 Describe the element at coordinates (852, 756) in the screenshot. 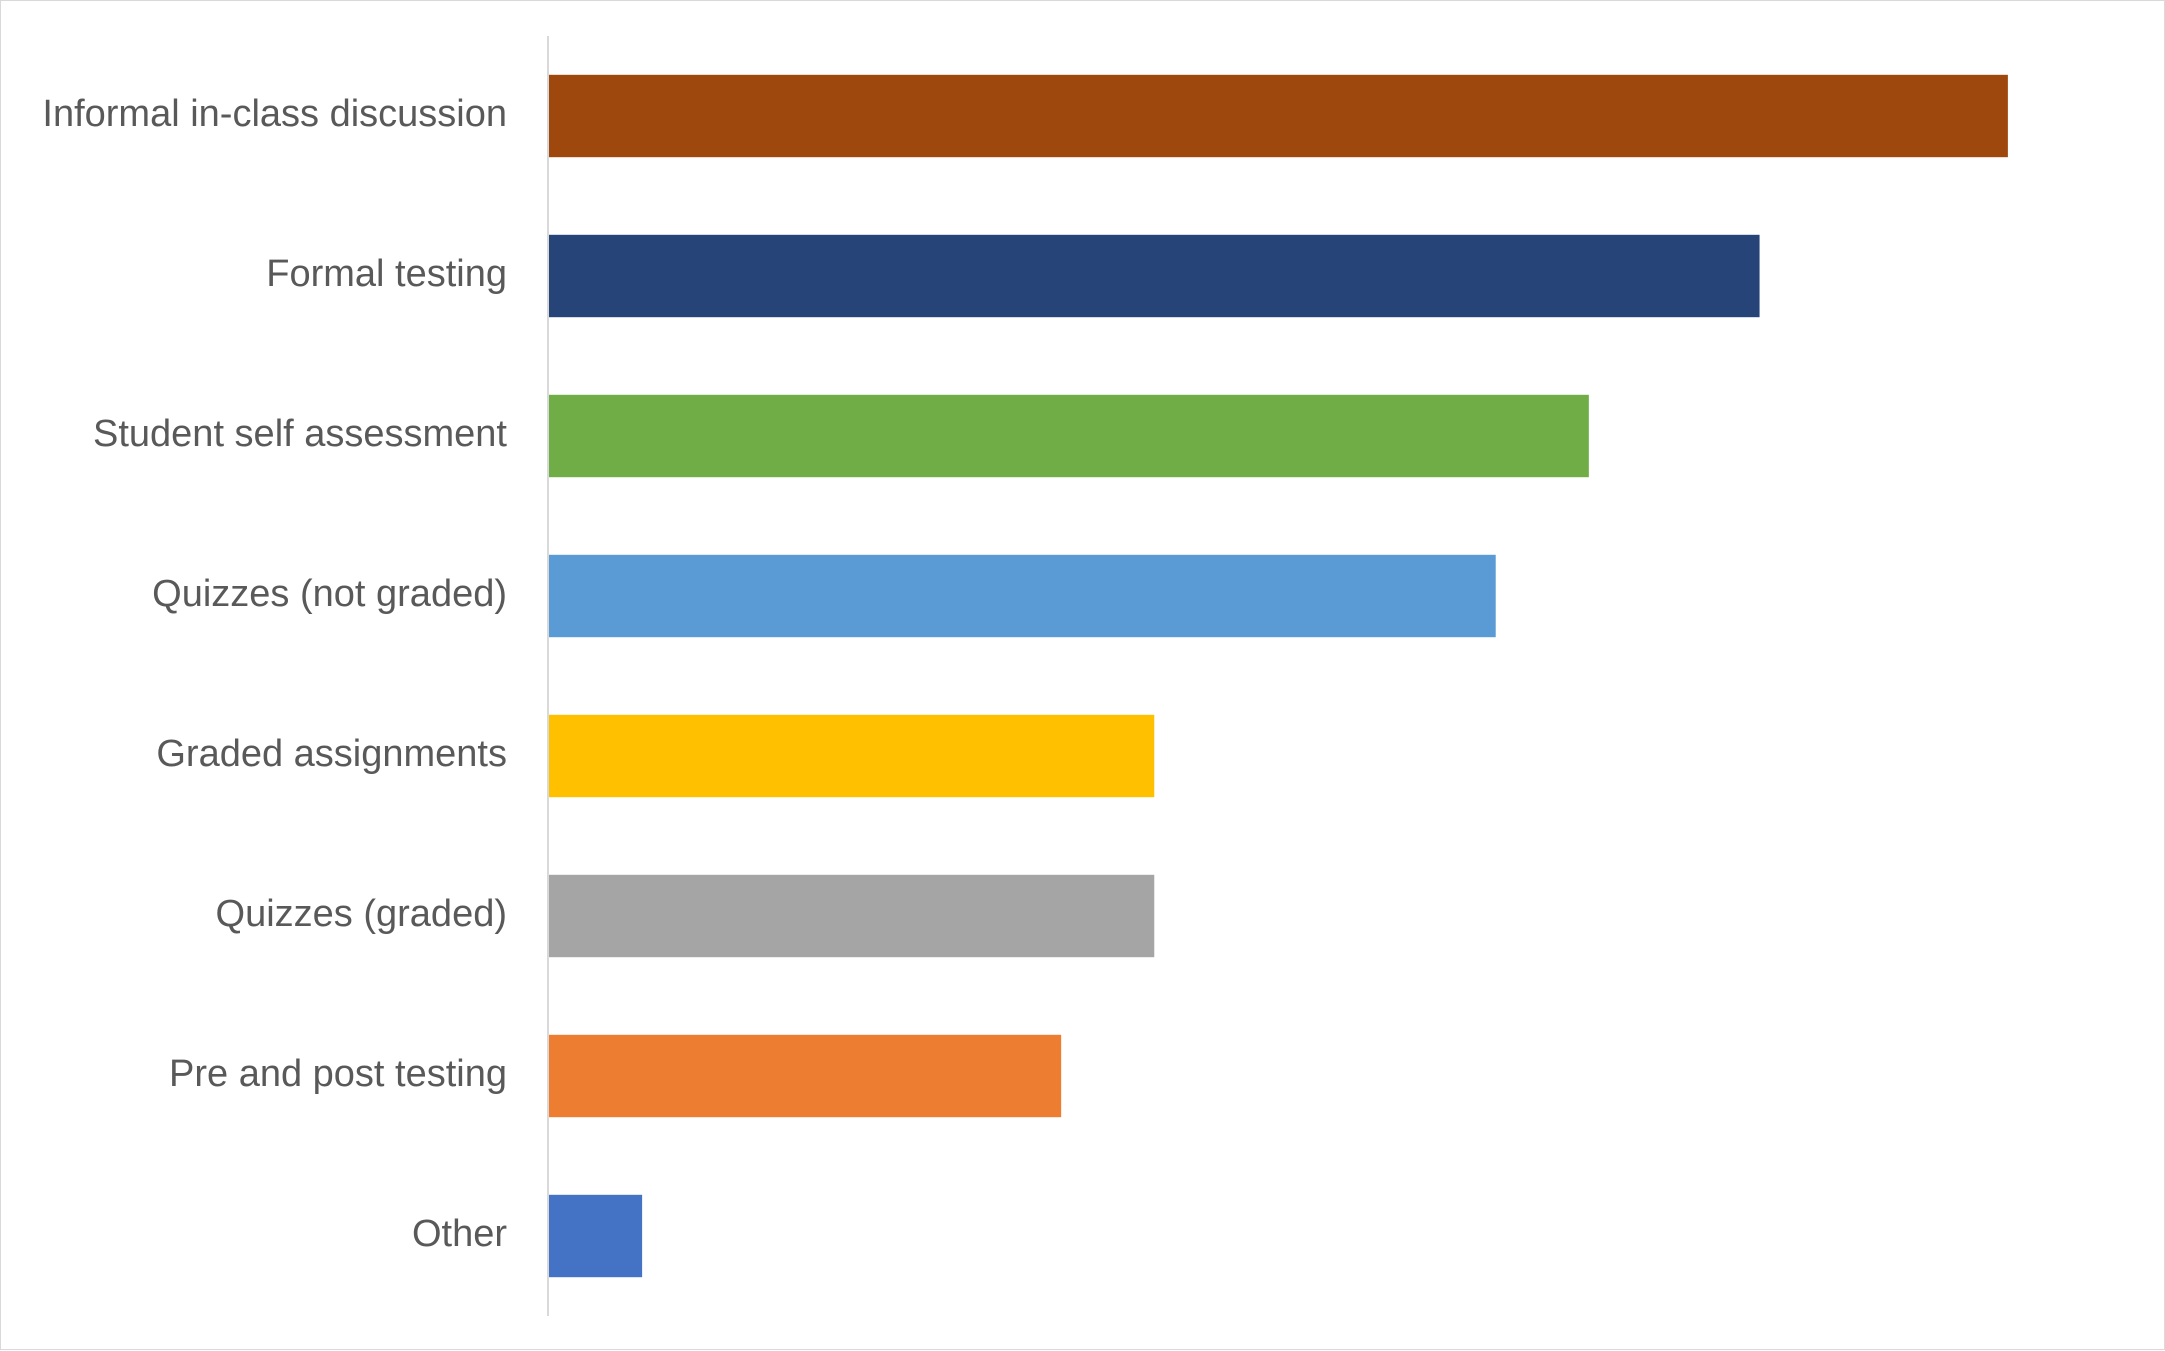

I see `bar-graded-assignments` at that location.